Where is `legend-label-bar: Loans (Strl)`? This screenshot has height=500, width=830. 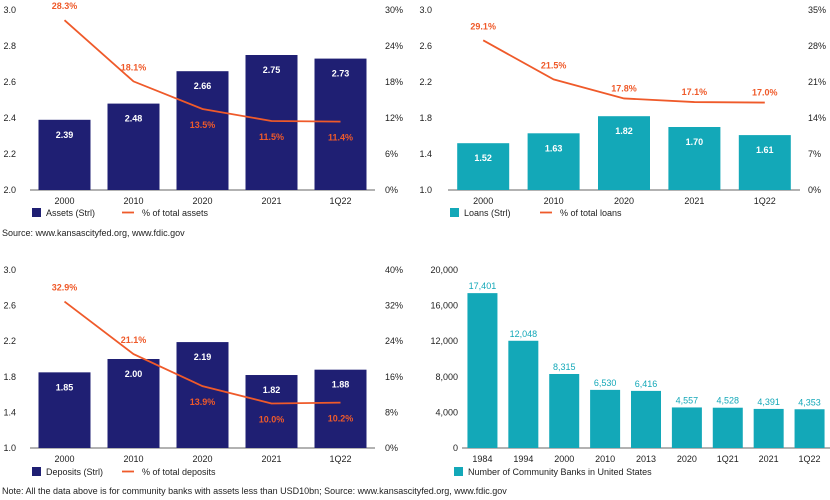 legend-label-bar: Loans (Strl) is located at coordinates (487, 213).